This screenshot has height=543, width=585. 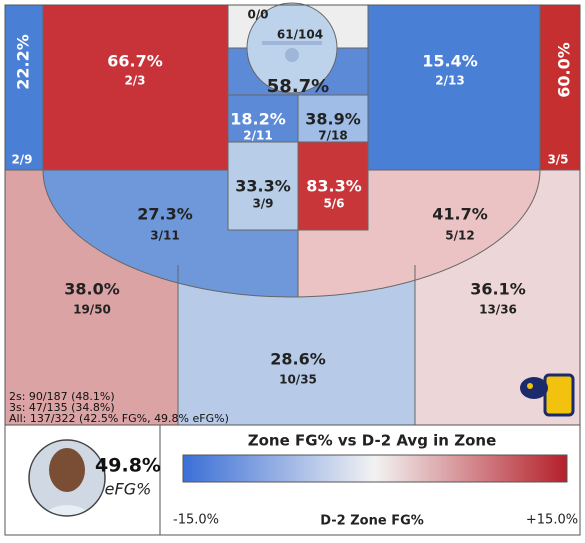 What do you see at coordinates (257, 15) in the screenshot?
I see `zone-shots: 0/0` at bounding box center [257, 15].